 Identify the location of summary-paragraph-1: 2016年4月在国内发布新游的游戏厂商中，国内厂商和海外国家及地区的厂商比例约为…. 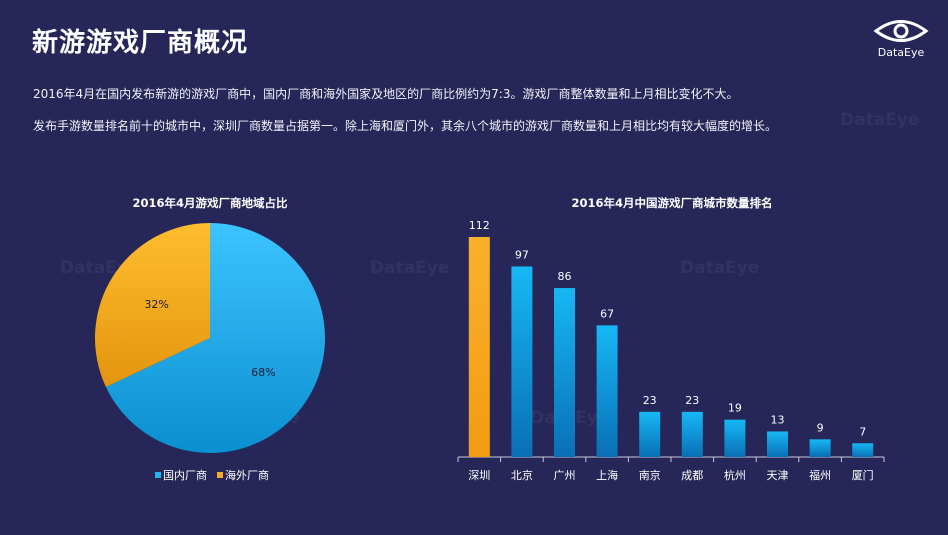
(386, 94).